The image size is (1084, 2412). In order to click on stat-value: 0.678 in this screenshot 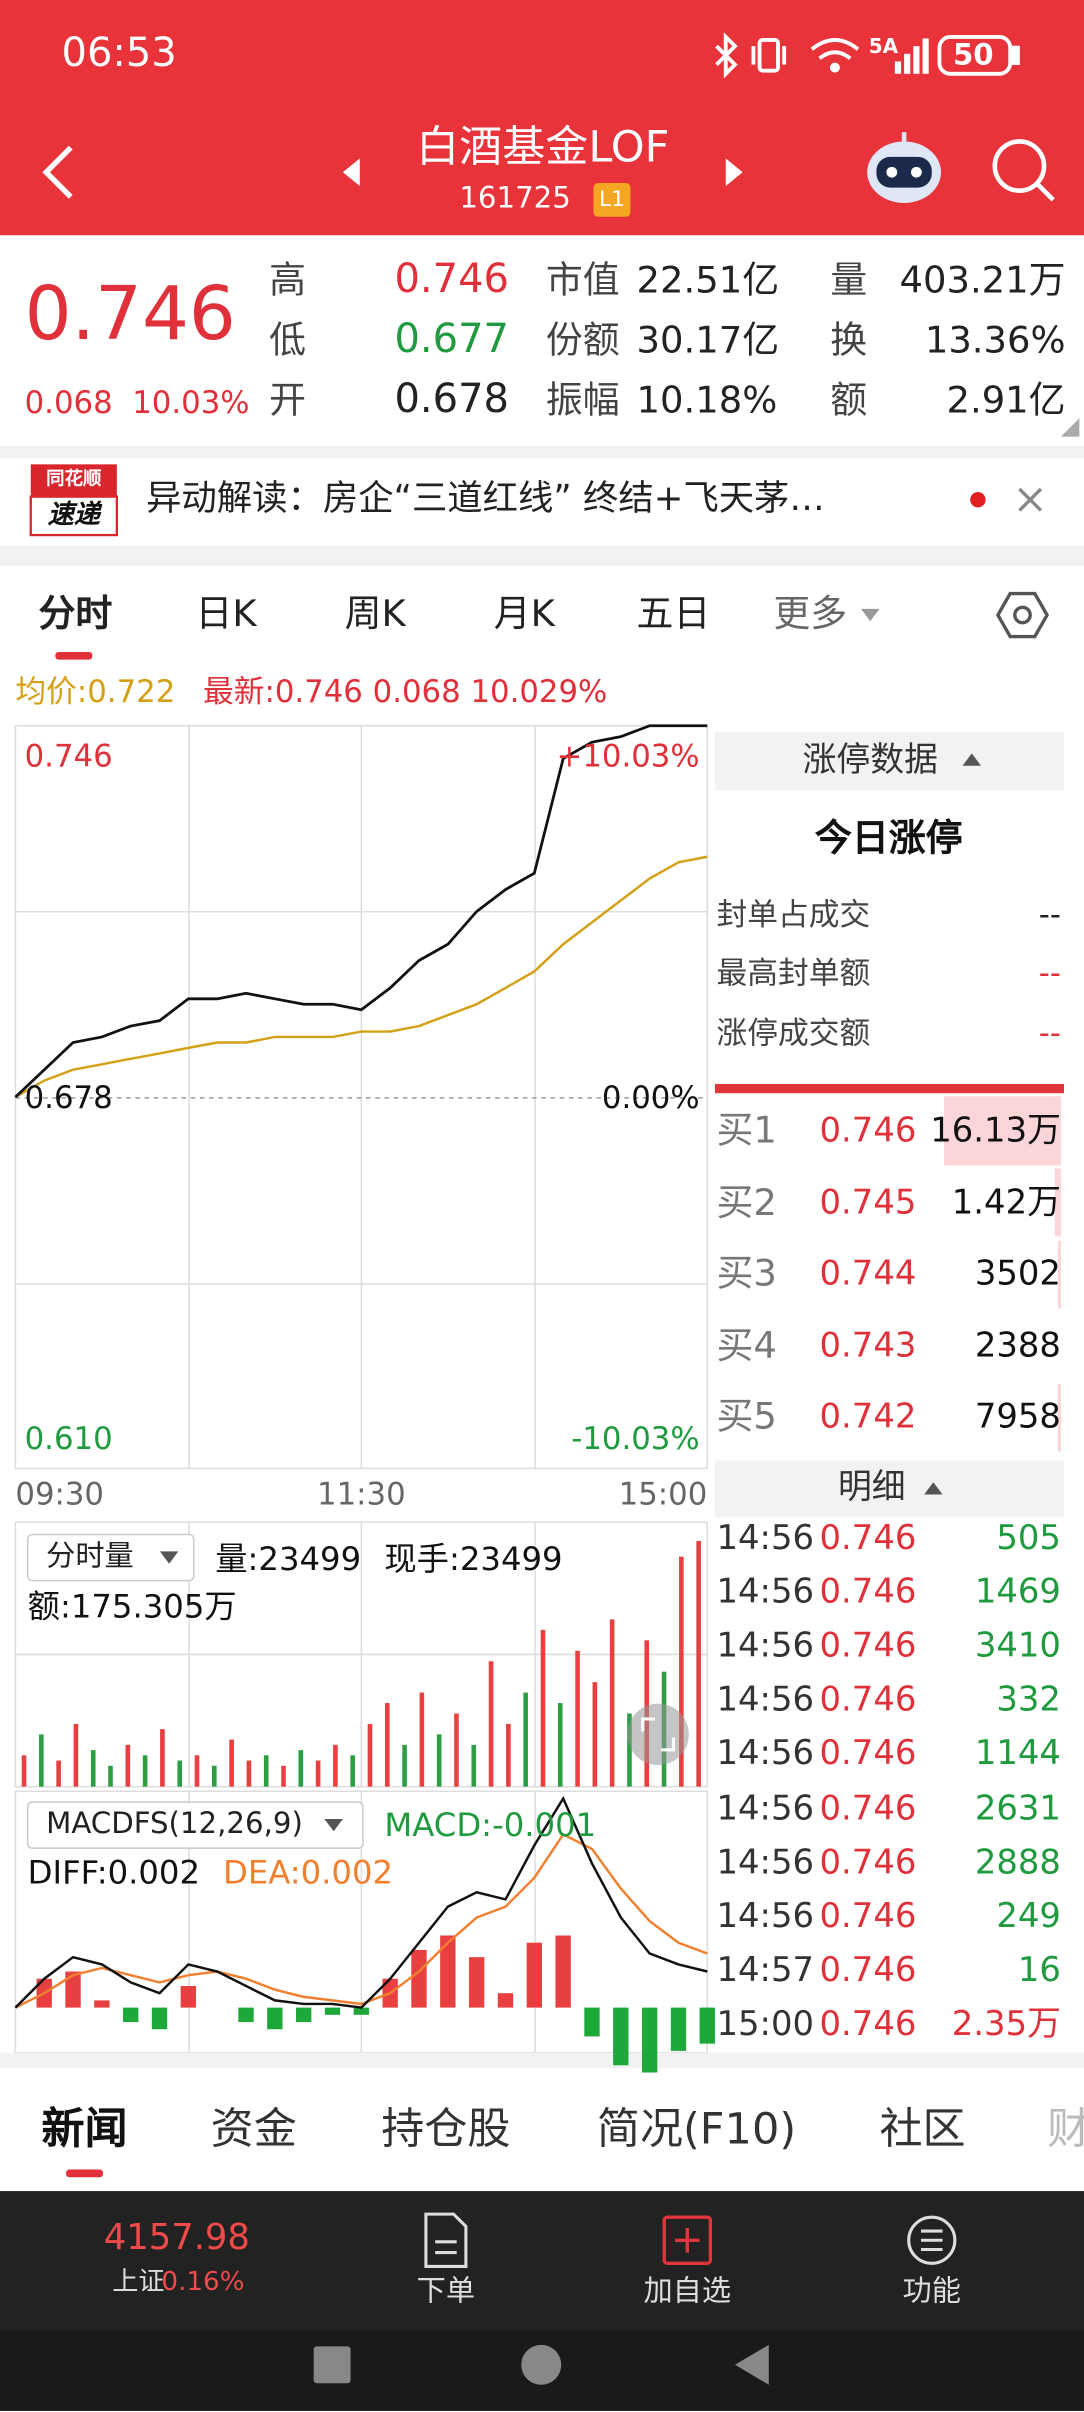, I will do `click(451, 399)`.